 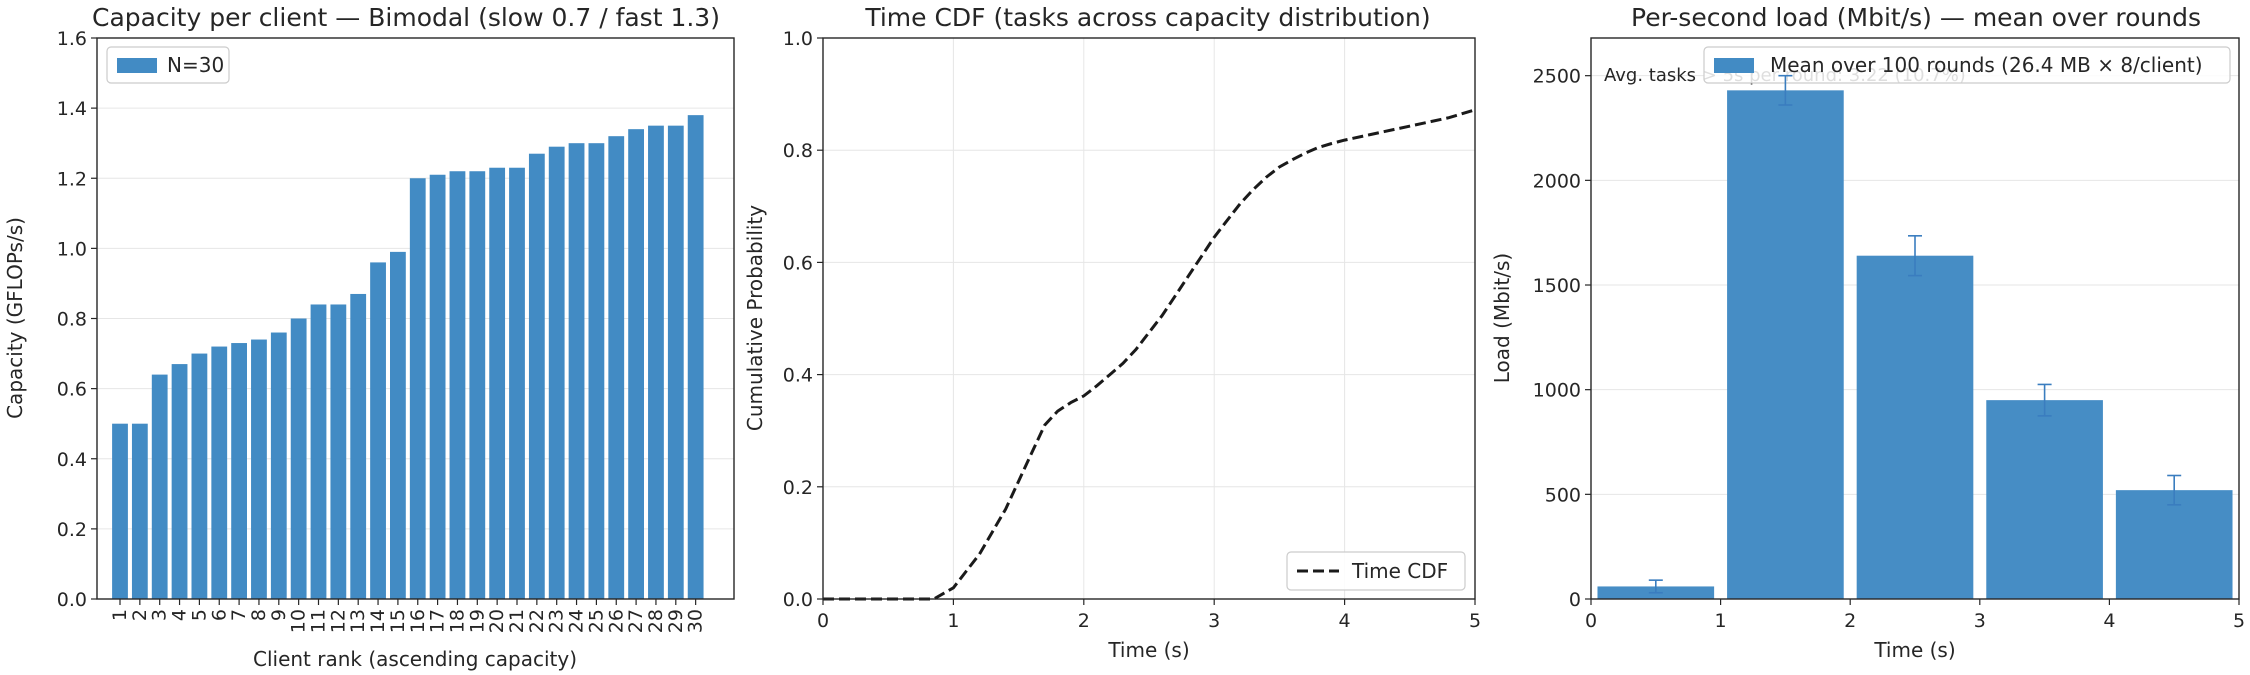 What do you see at coordinates (72, 249) in the screenshot?
I see `y-tick-label: 1.0` at bounding box center [72, 249].